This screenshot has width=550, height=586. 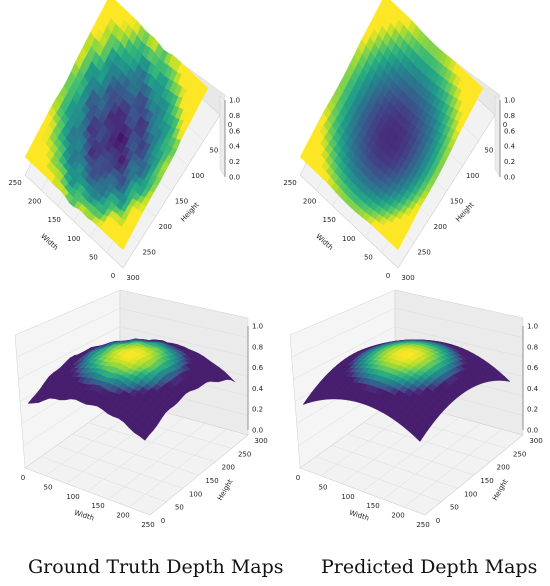 I want to click on caption-ground-truth: Ground Truth Depth Maps, so click(x=156, y=567).